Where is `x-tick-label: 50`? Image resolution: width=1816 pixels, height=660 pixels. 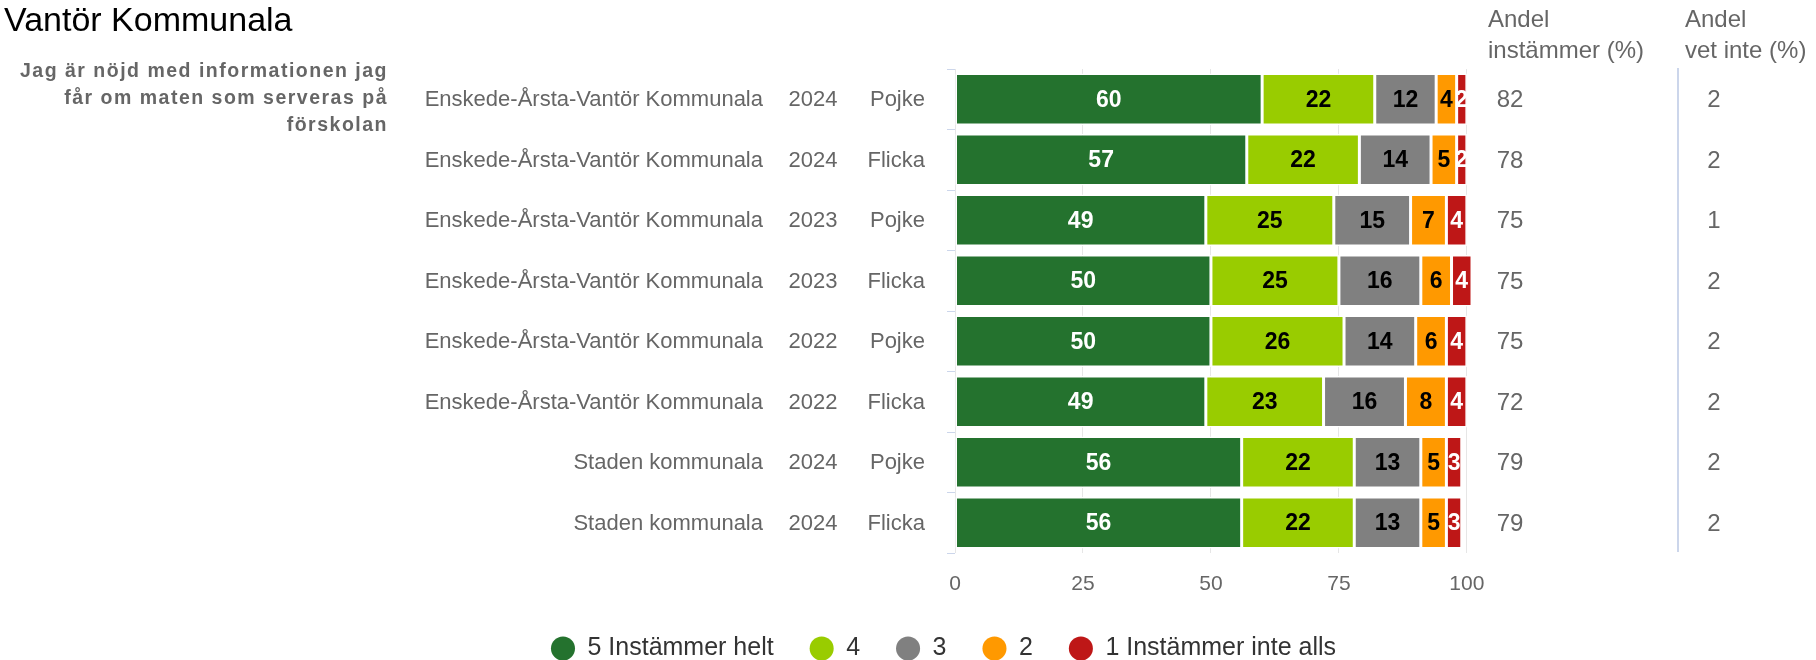
x-tick-label: 50 is located at coordinates (1211, 583).